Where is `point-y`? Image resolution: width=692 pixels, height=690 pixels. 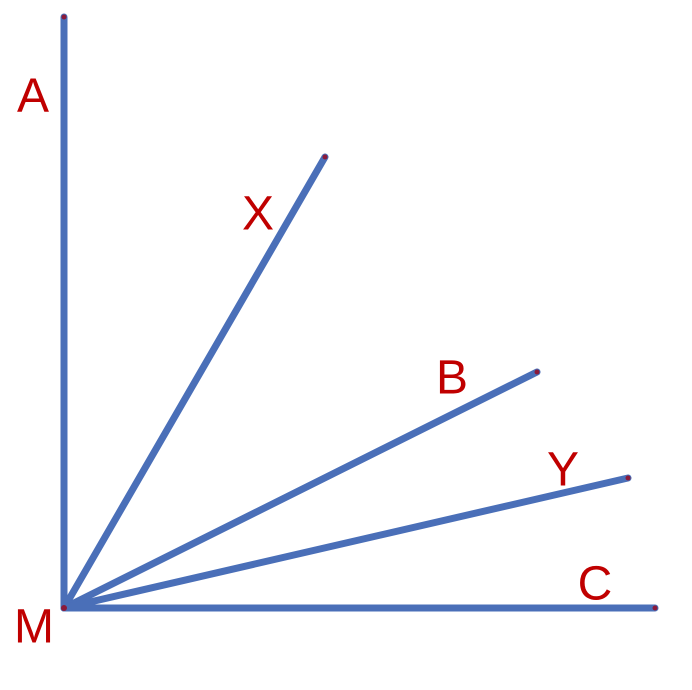 point-y is located at coordinates (628, 478).